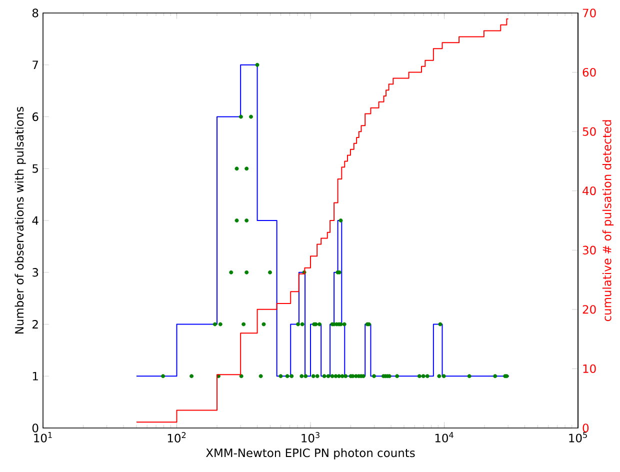 This screenshot has height=472, width=620. Describe the element at coordinates (35, 220) in the screenshot. I see `y-tick-label: 4` at that location.